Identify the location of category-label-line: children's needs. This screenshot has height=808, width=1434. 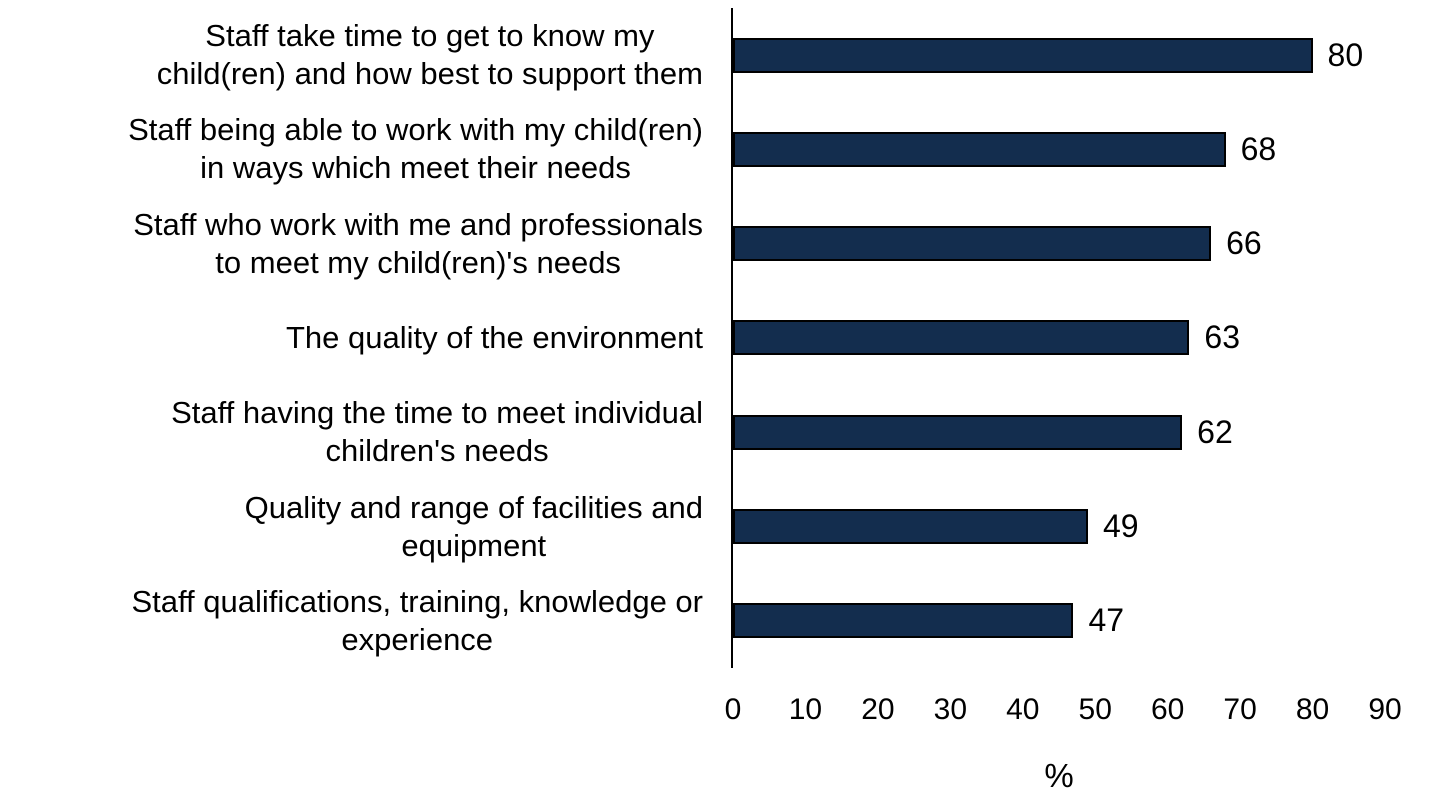
(437, 451).